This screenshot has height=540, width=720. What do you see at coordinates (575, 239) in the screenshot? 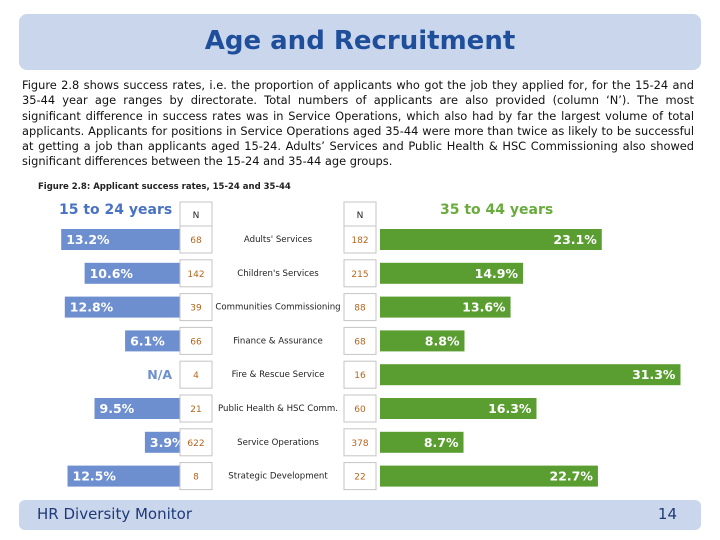
I see `right-value-label: 23.1%` at bounding box center [575, 239].